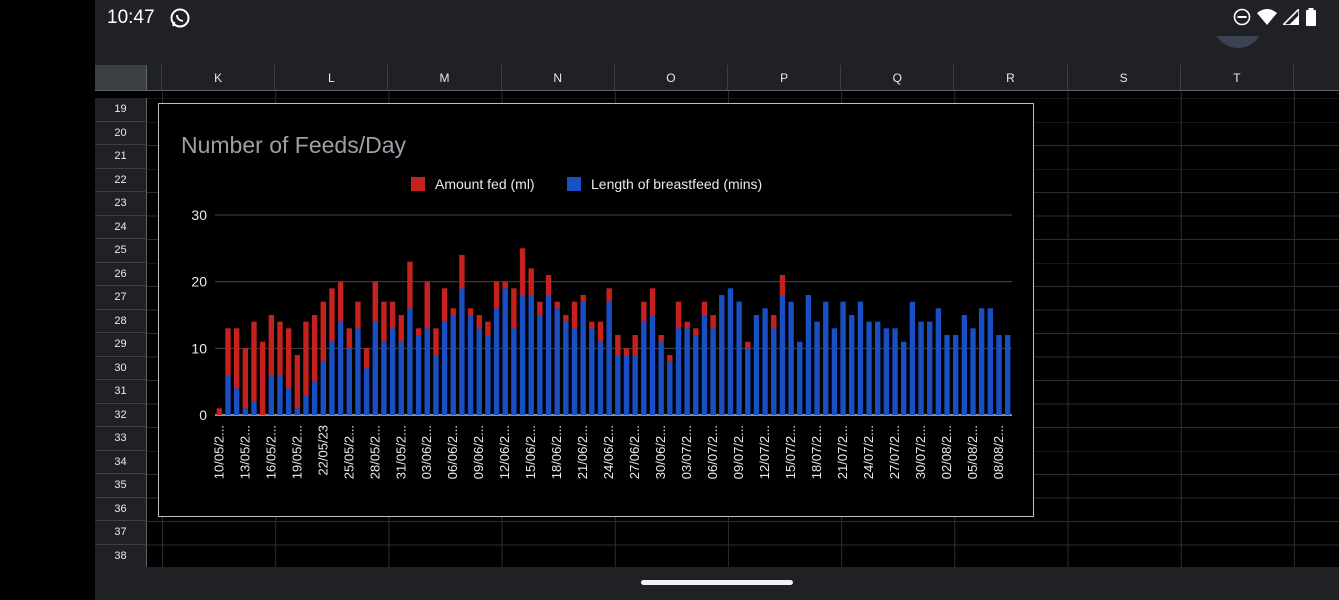  Describe the element at coordinates (717, 582) in the screenshot. I see `home-gesture-pill` at that location.